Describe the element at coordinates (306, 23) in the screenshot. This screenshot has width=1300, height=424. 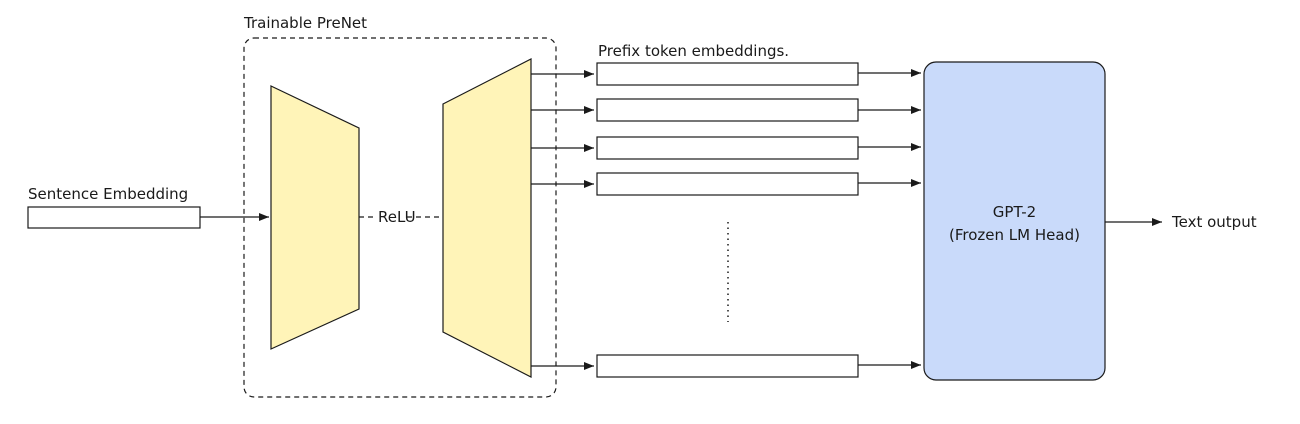
I see `prenet-title: Trainable PreNet` at that location.